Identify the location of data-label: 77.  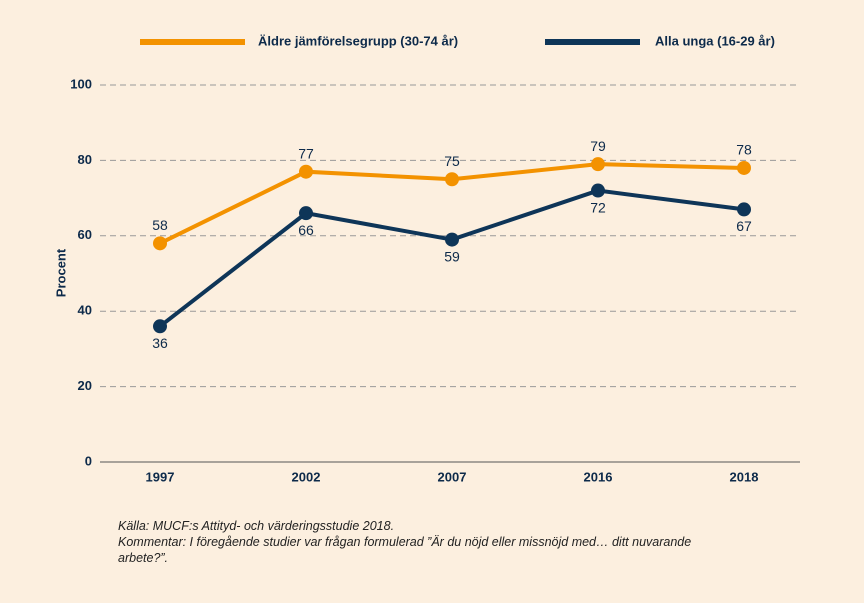
(306, 153).